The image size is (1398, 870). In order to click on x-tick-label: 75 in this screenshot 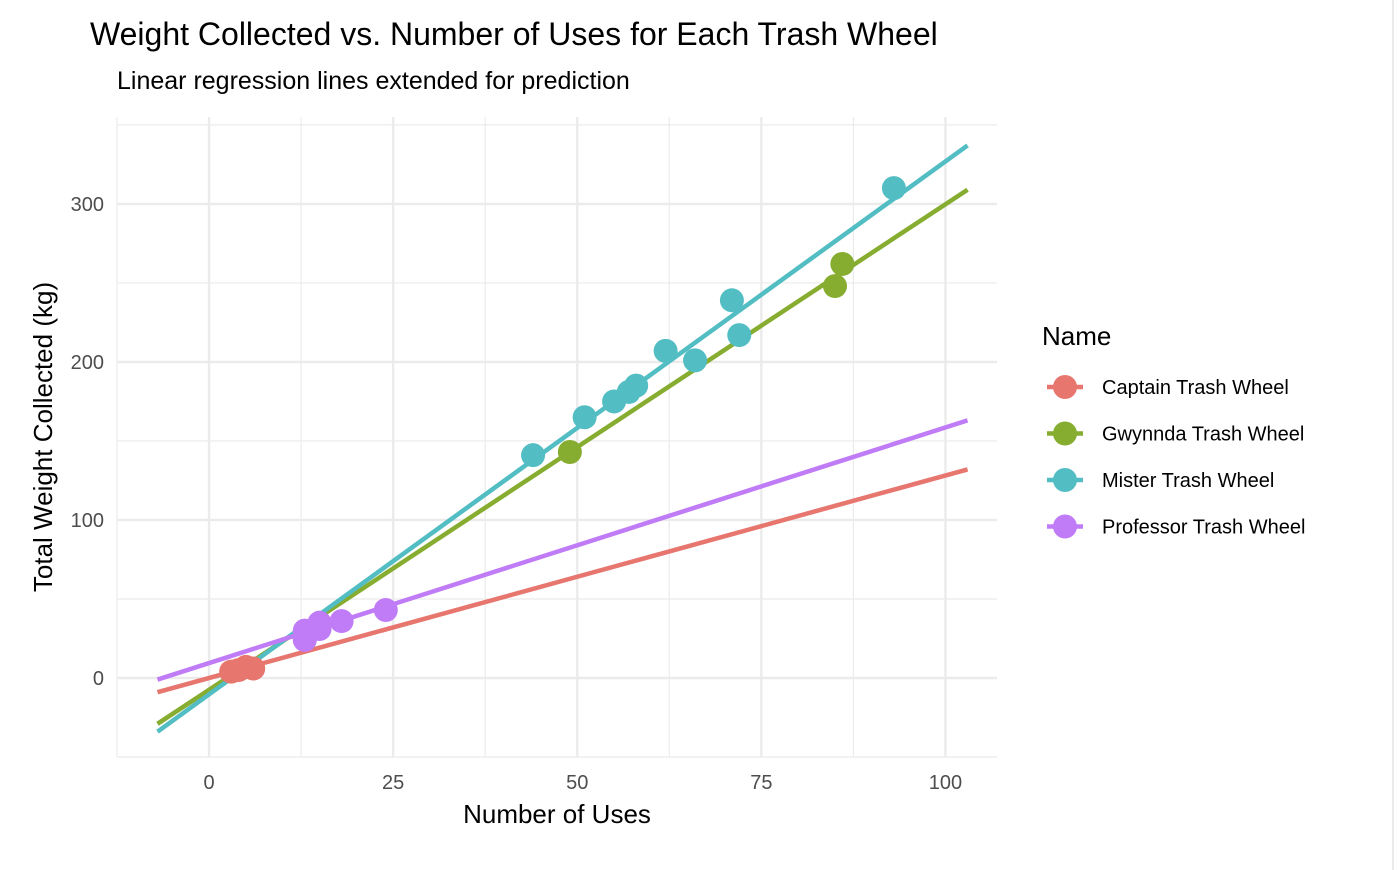, I will do `click(761, 783)`.